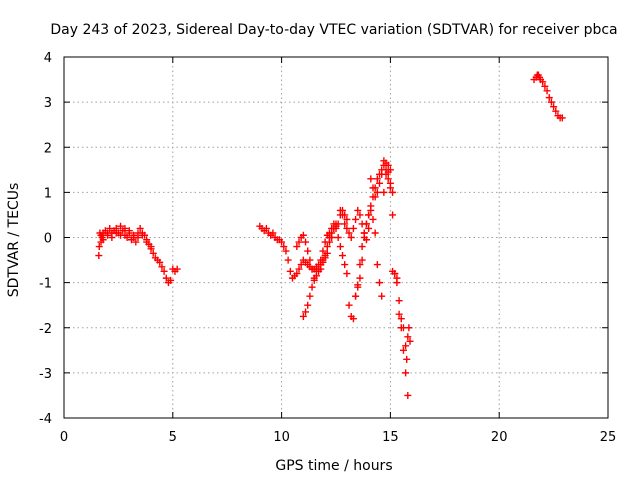 The height and width of the screenshot is (480, 640). Describe the element at coordinates (48, 58) in the screenshot. I see `y-tick-label: 4` at that location.